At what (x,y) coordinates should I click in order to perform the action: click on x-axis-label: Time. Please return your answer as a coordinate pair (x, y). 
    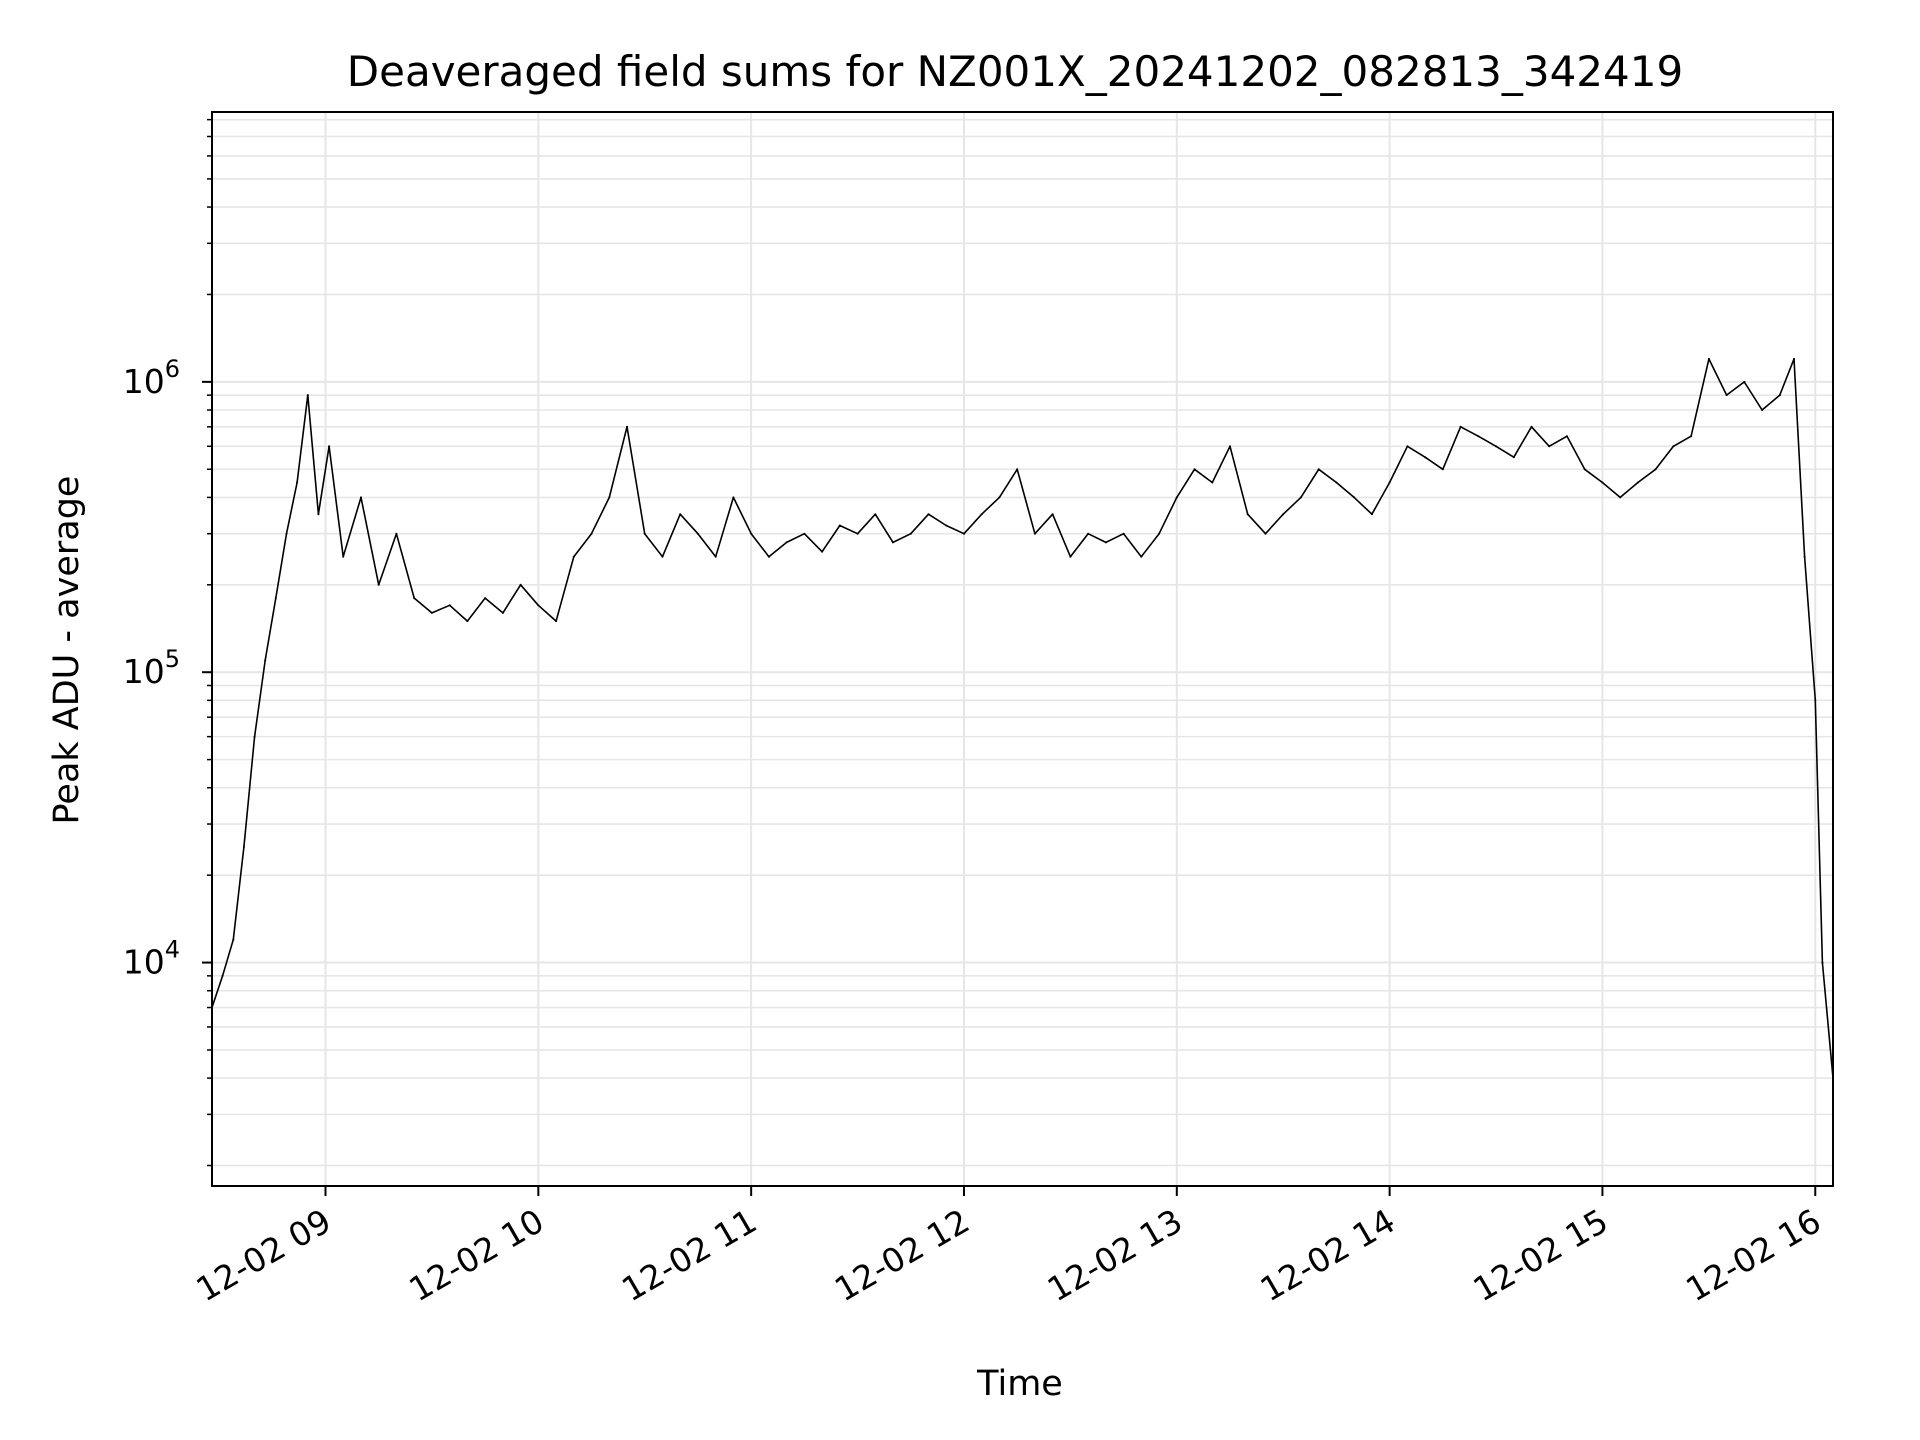
    Looking at the image, I should click on (1019, 1384).